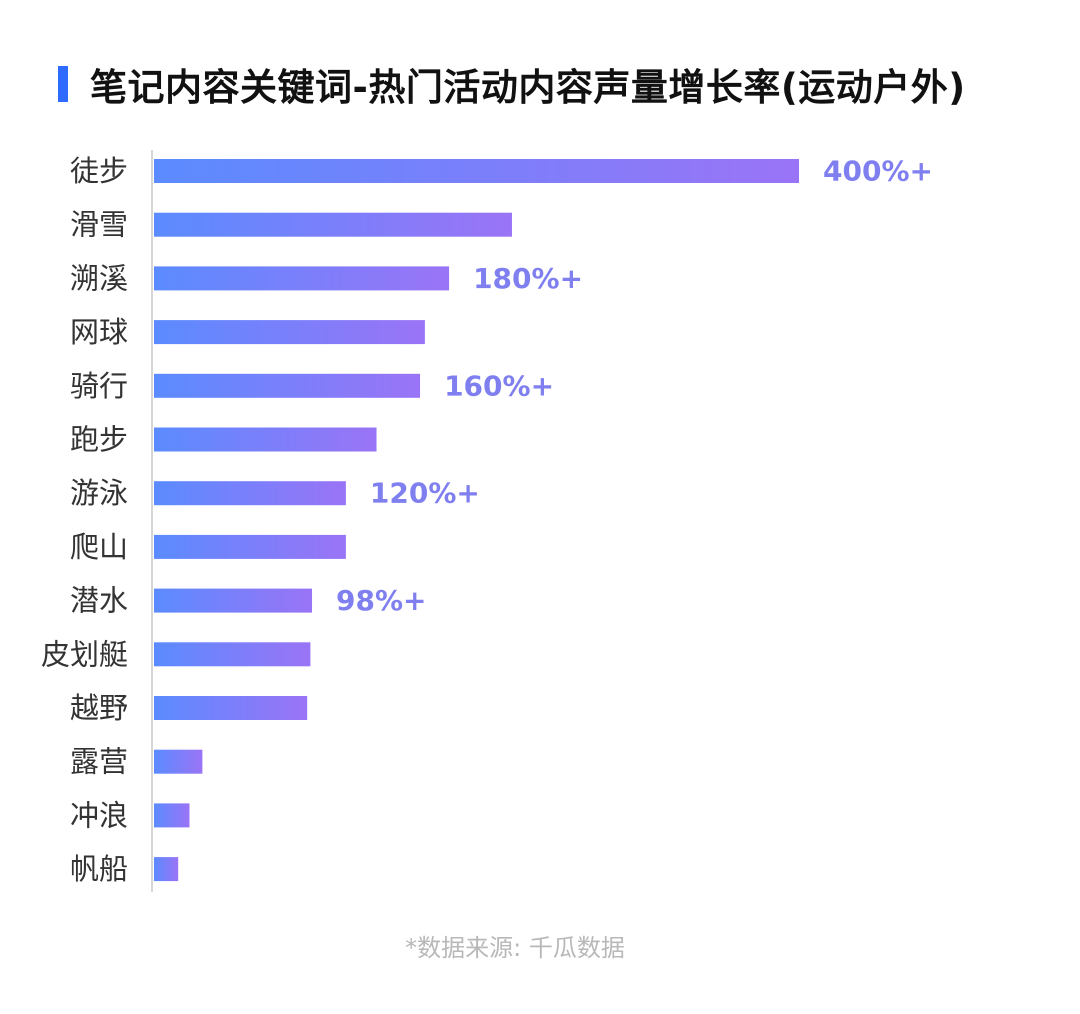 This screenshot has height=1014, width=1080. What do you see at coordinates (515, 948) in the screenshot?
I see `data-source-note: *数据来源: 千瓜数据` at bounding box center [515, 948].